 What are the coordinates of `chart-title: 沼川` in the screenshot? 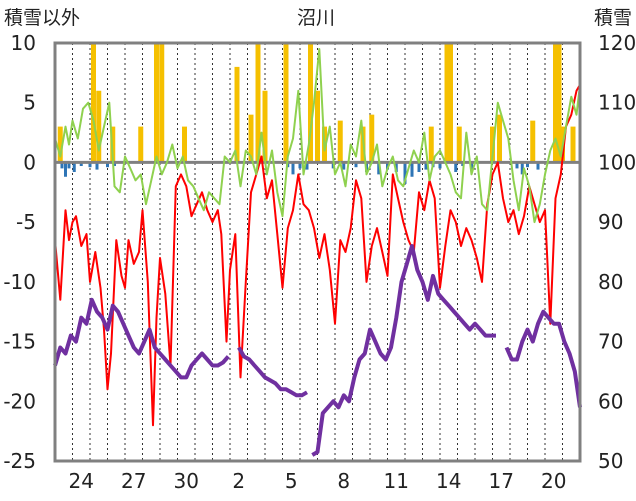 It's located at (316, 18).